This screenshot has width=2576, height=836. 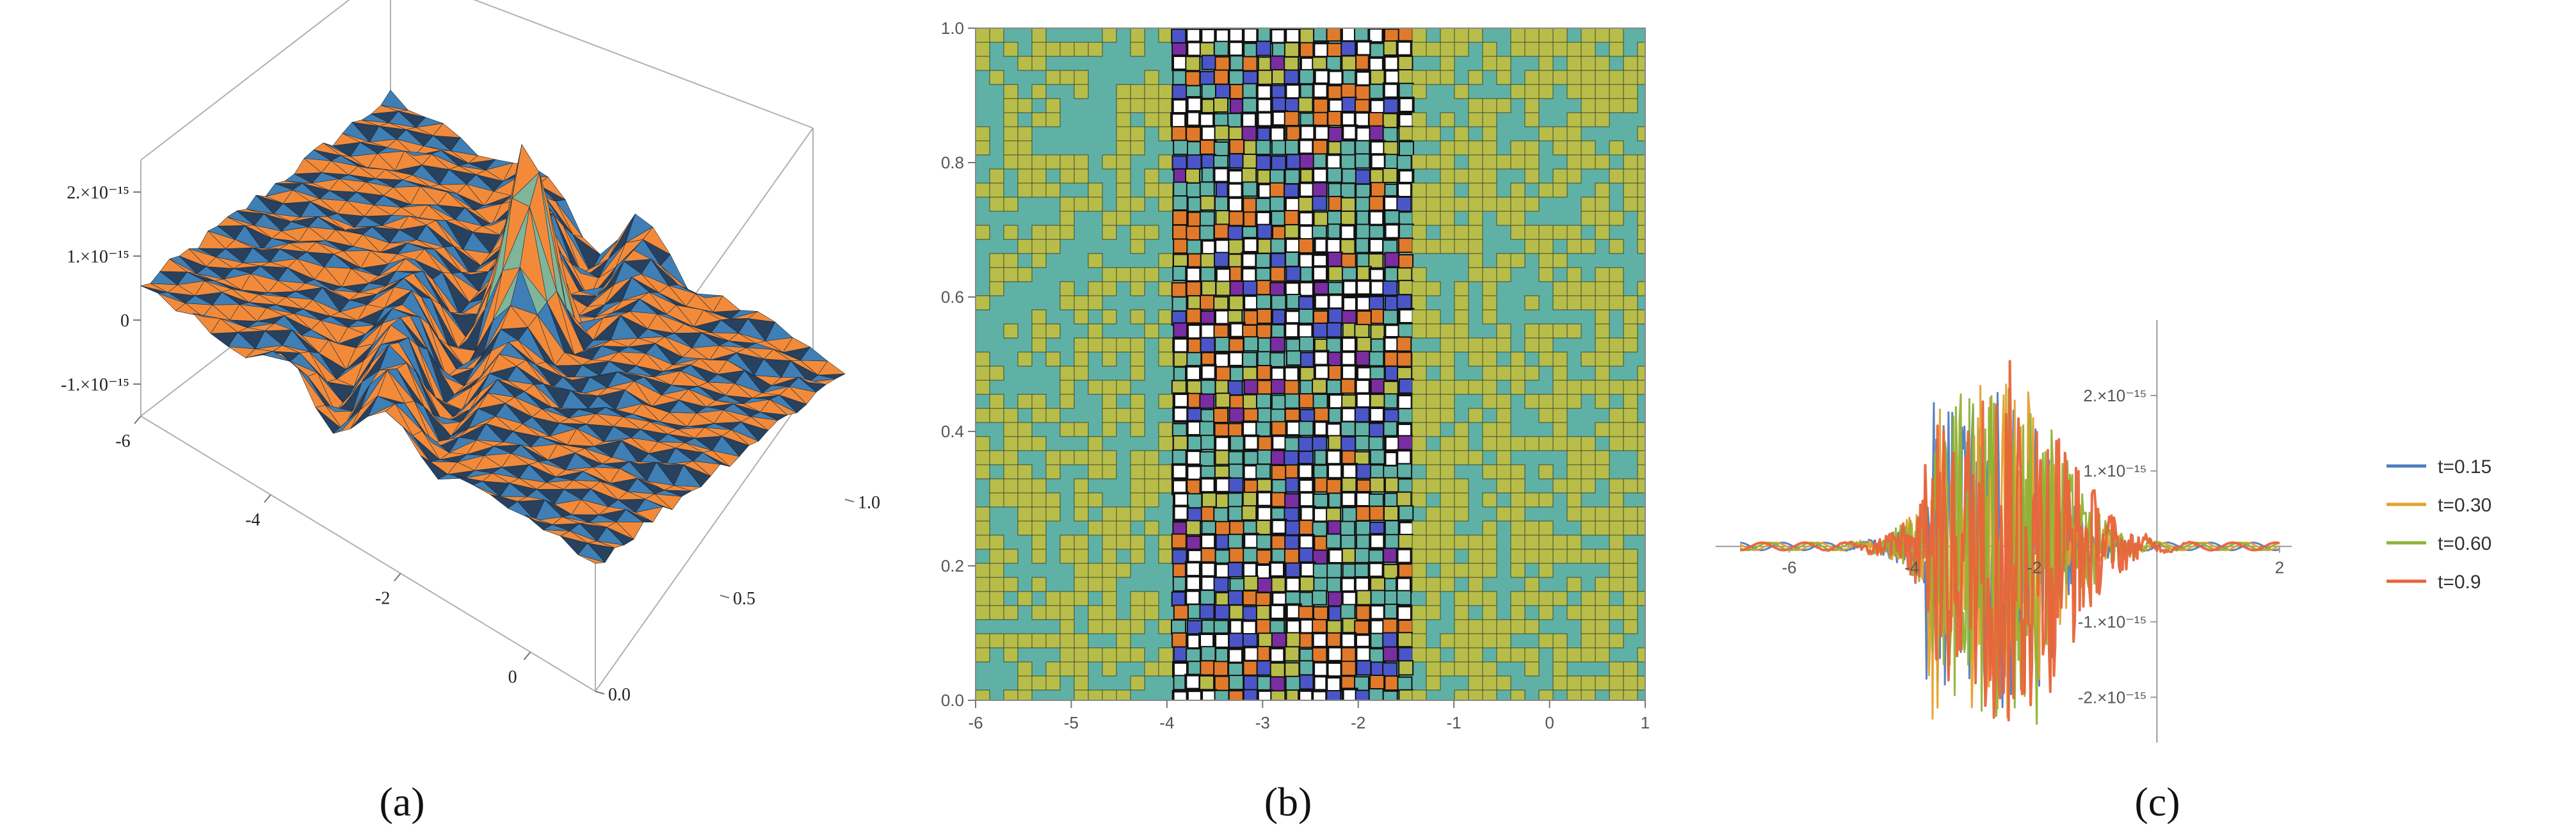 I want to click on a-x-tick-mark, so click(x=137, y=419).